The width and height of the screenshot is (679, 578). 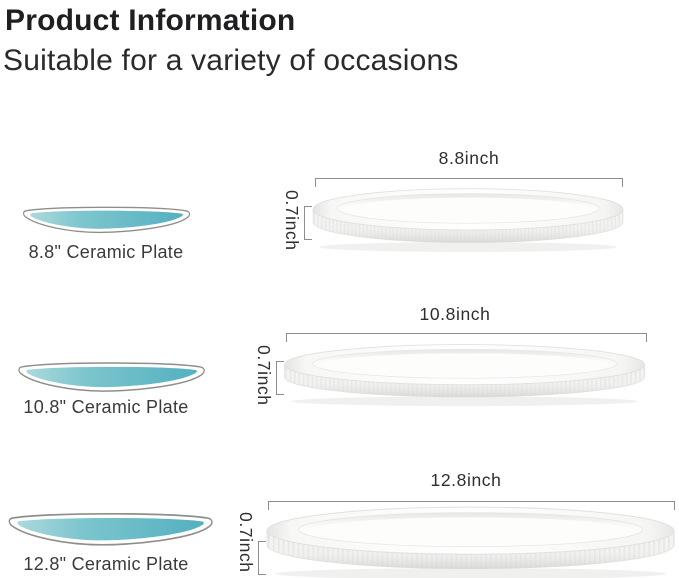 I want to click on plate-name-label: 8.8" Ceramic Plate, so click(x=106, y=252).